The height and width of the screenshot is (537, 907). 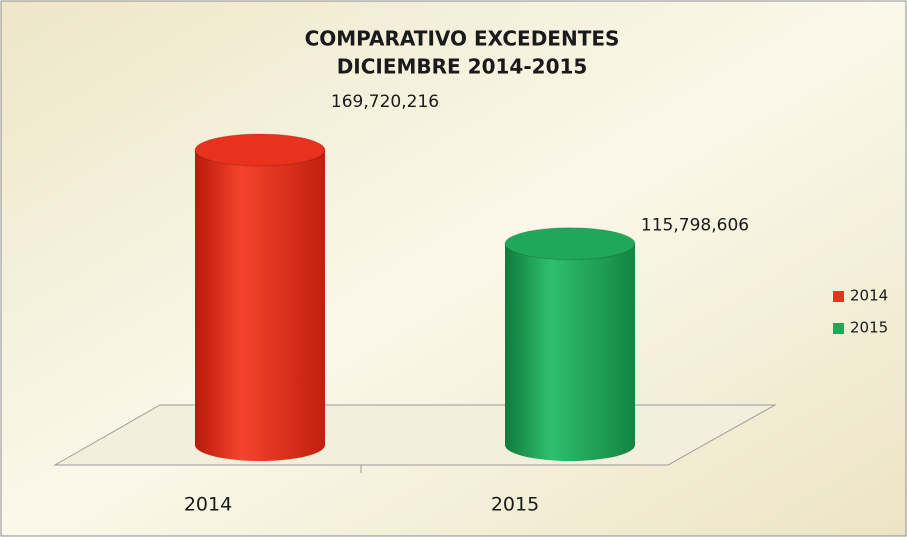 I want to click on value-label: 115,798,606, so click(x=695, y=226).